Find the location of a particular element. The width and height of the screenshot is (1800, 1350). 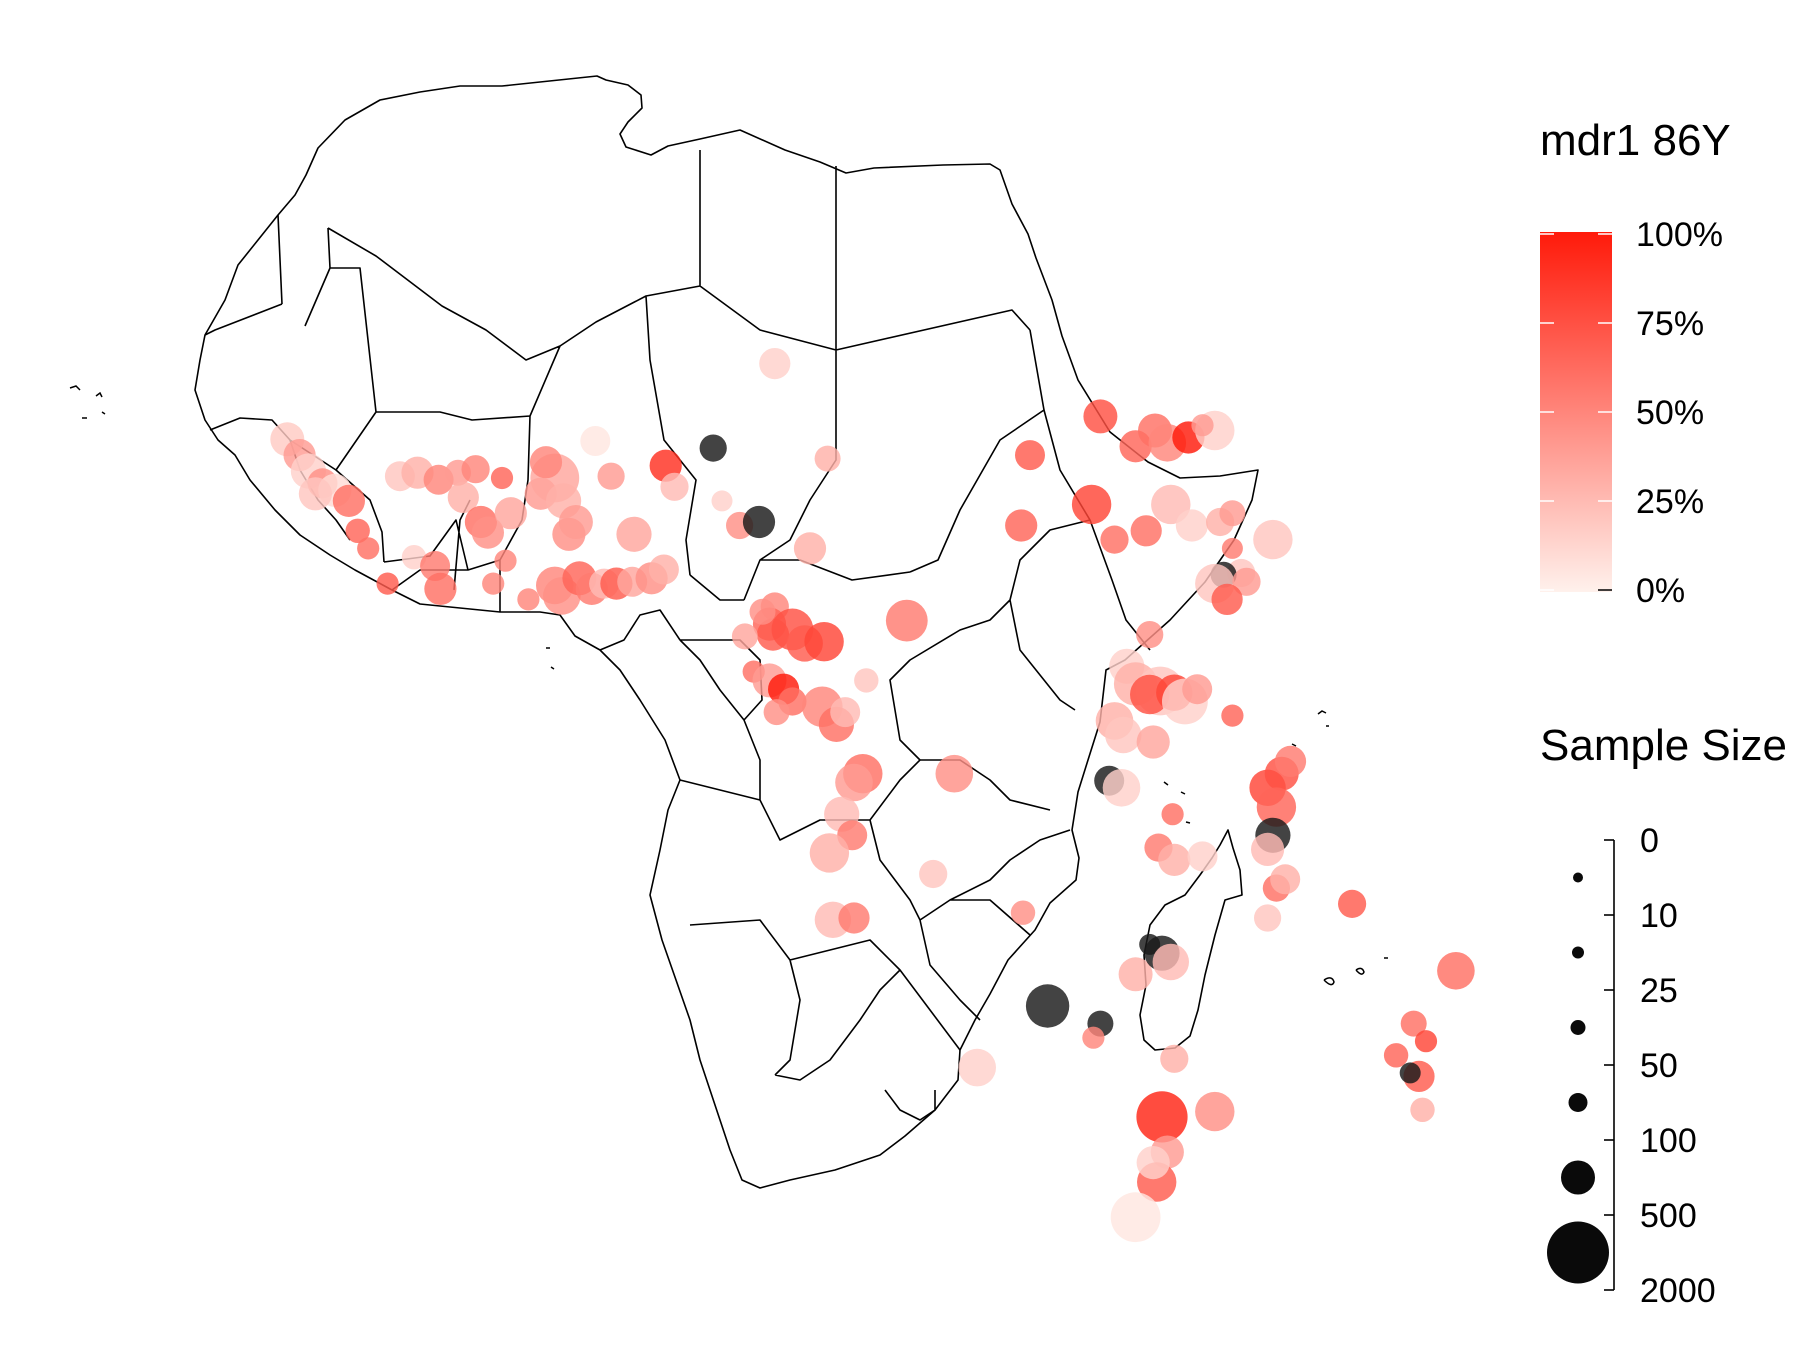

color-tick-label: 75% is located at coordinates (1670, 324).